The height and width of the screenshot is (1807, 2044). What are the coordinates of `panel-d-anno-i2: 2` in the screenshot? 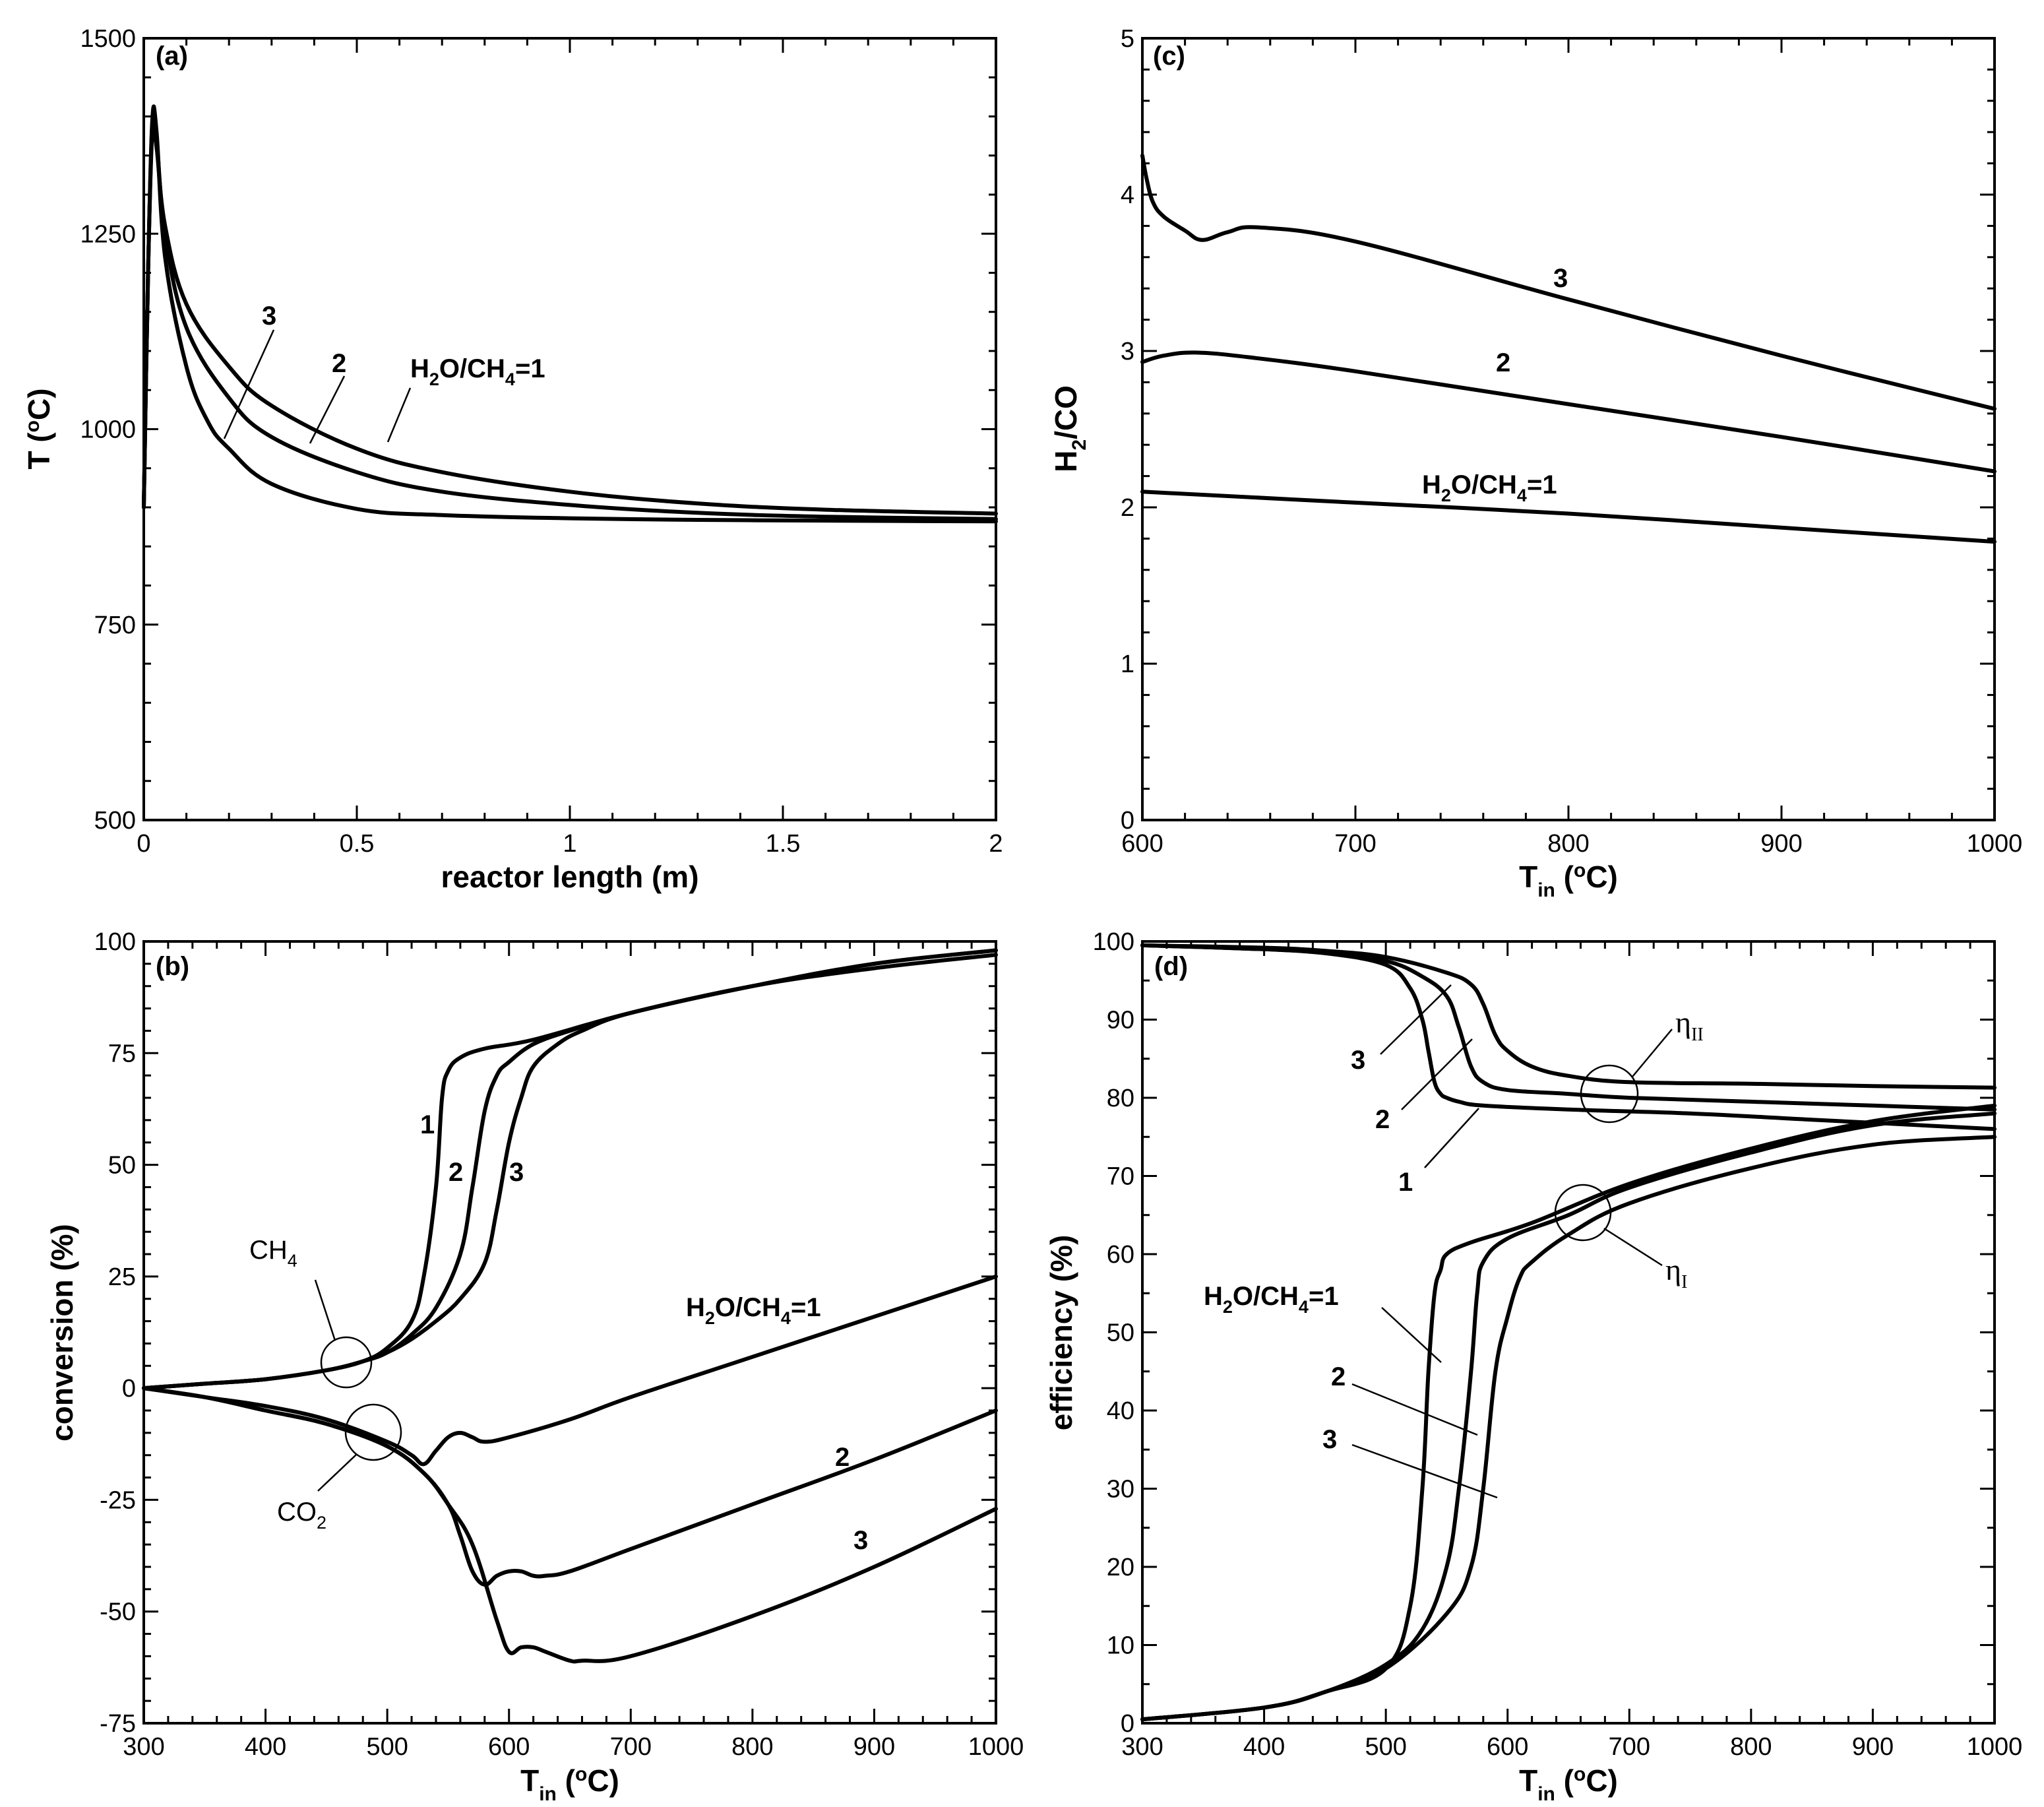 It's located at (1338, 1376).